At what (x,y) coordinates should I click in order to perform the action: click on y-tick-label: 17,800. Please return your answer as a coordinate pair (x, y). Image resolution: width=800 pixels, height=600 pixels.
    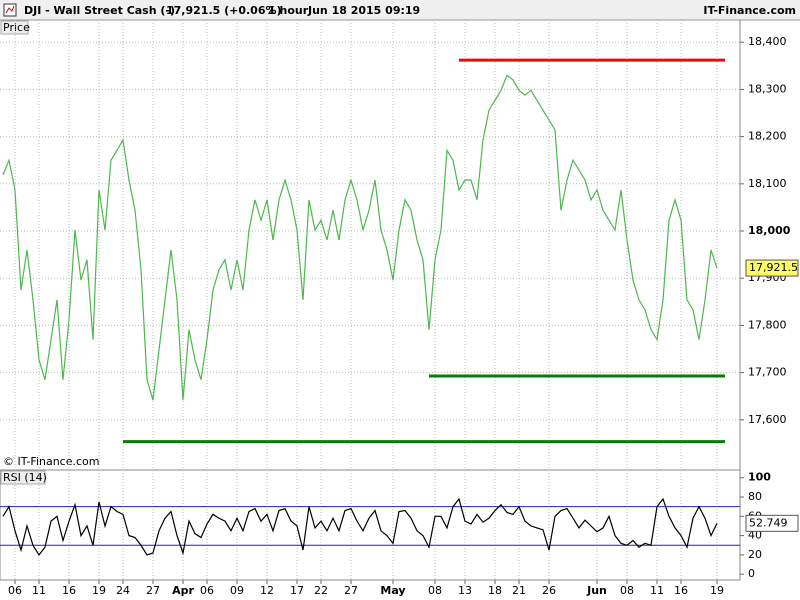
    Looking at the image, I should click on (767, 324).